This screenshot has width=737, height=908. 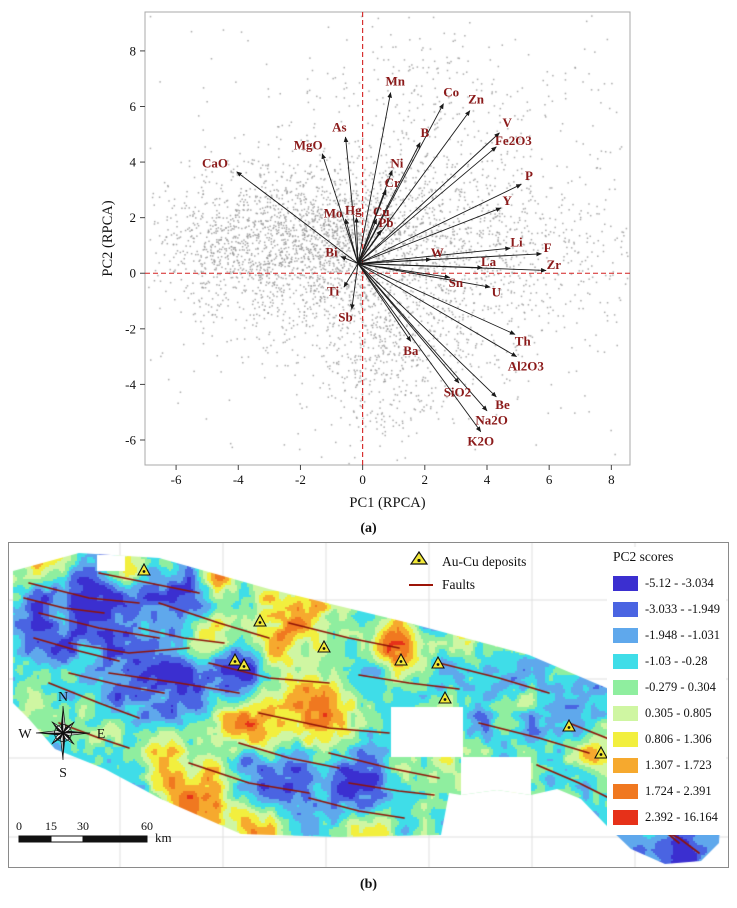 What do you see at coordinates (147, 826) in the screenshot?
I see `svg-text: 60` at bounding box center [147, 826].